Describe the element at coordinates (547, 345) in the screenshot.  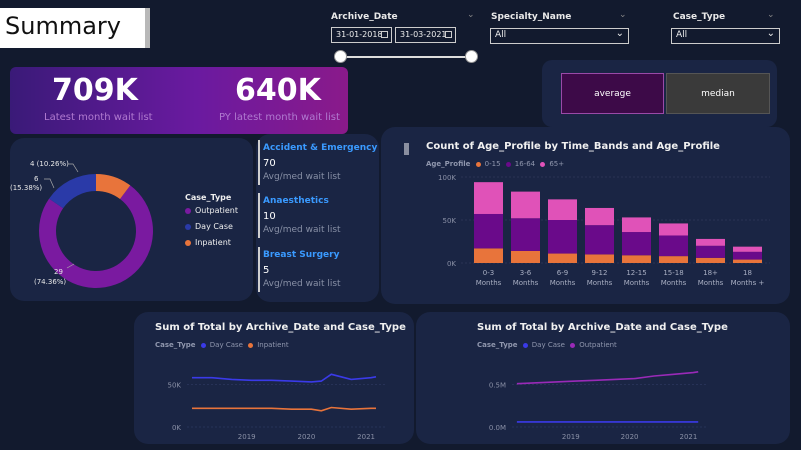
I see `line-chart-2-legend: Case_Type Day Case Outpatient` at that location.